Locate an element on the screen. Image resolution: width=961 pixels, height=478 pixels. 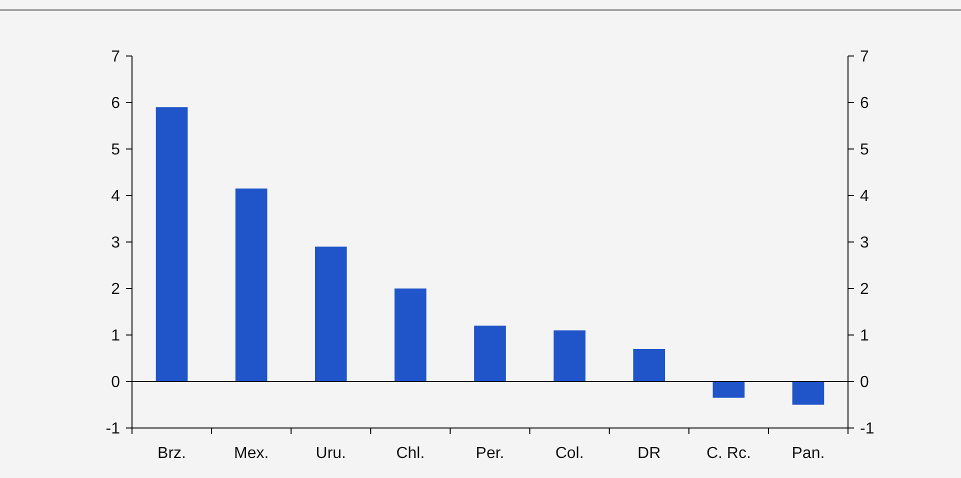
y-tick-label: 6 is located at coordinates (115, 103).